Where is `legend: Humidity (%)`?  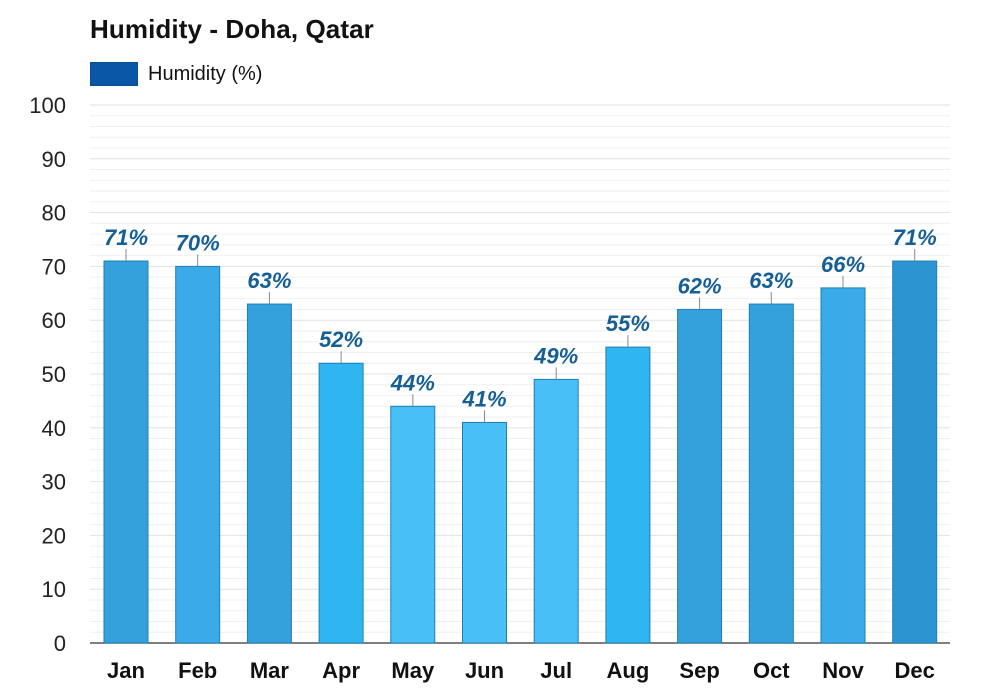 legend: Humidity (%) is located at coordinates (176, 74).